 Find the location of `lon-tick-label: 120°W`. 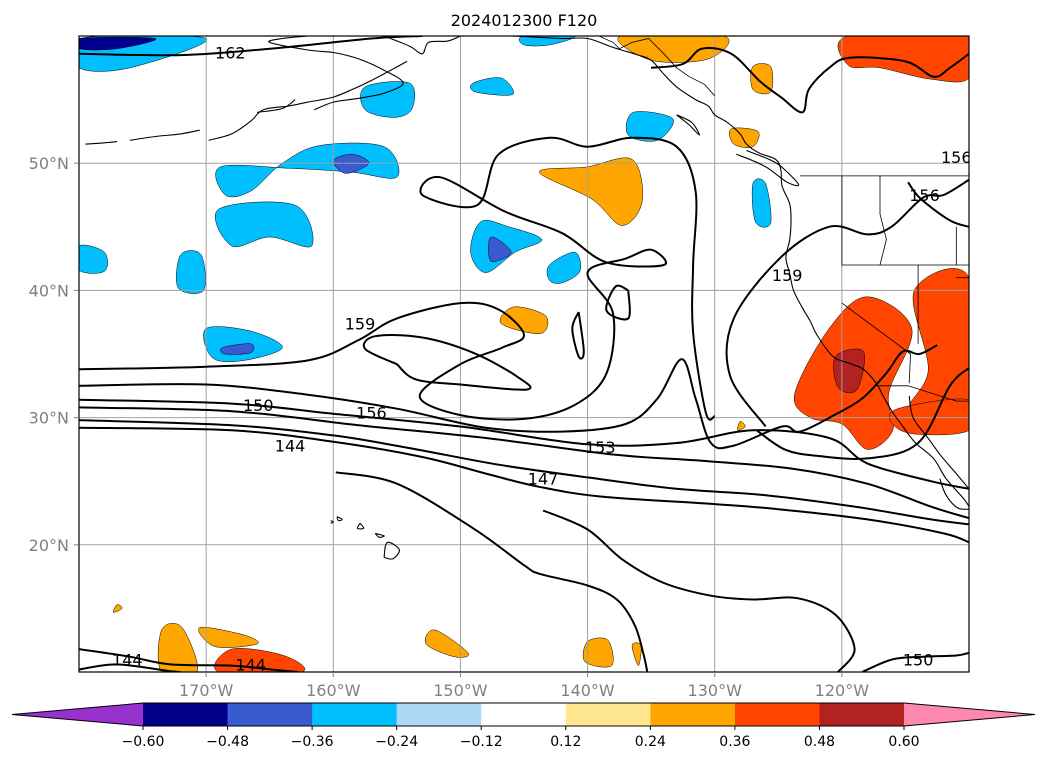

lon-tick-label: 120°W is located at coordinates (842, 690).